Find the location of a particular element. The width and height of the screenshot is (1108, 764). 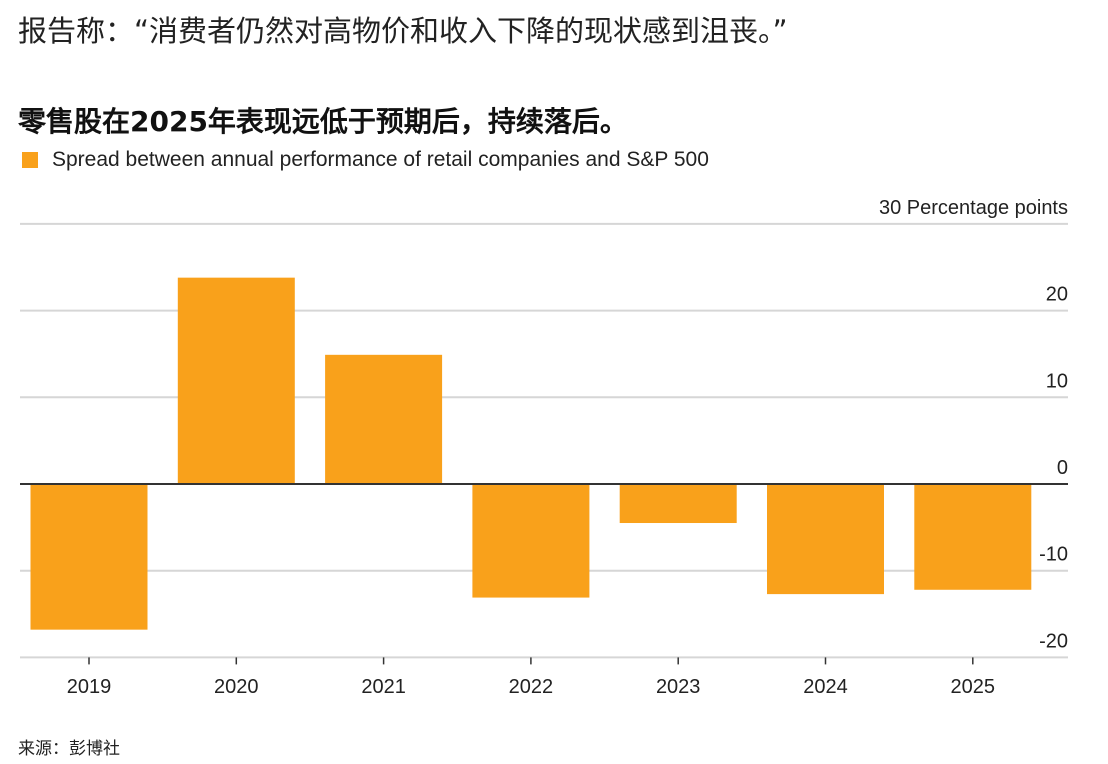

x-tick-label: 2022 is located at coordinates (531, 687).